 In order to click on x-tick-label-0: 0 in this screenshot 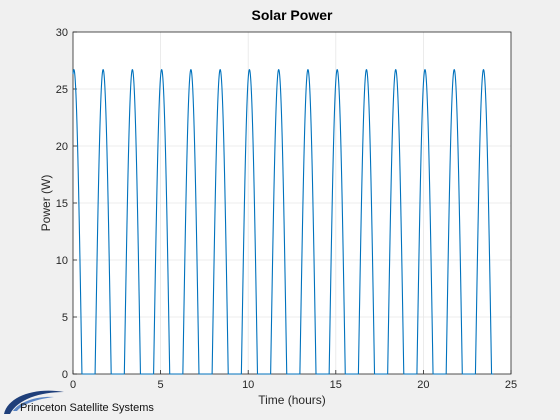, I will do `click(73, 385)`.